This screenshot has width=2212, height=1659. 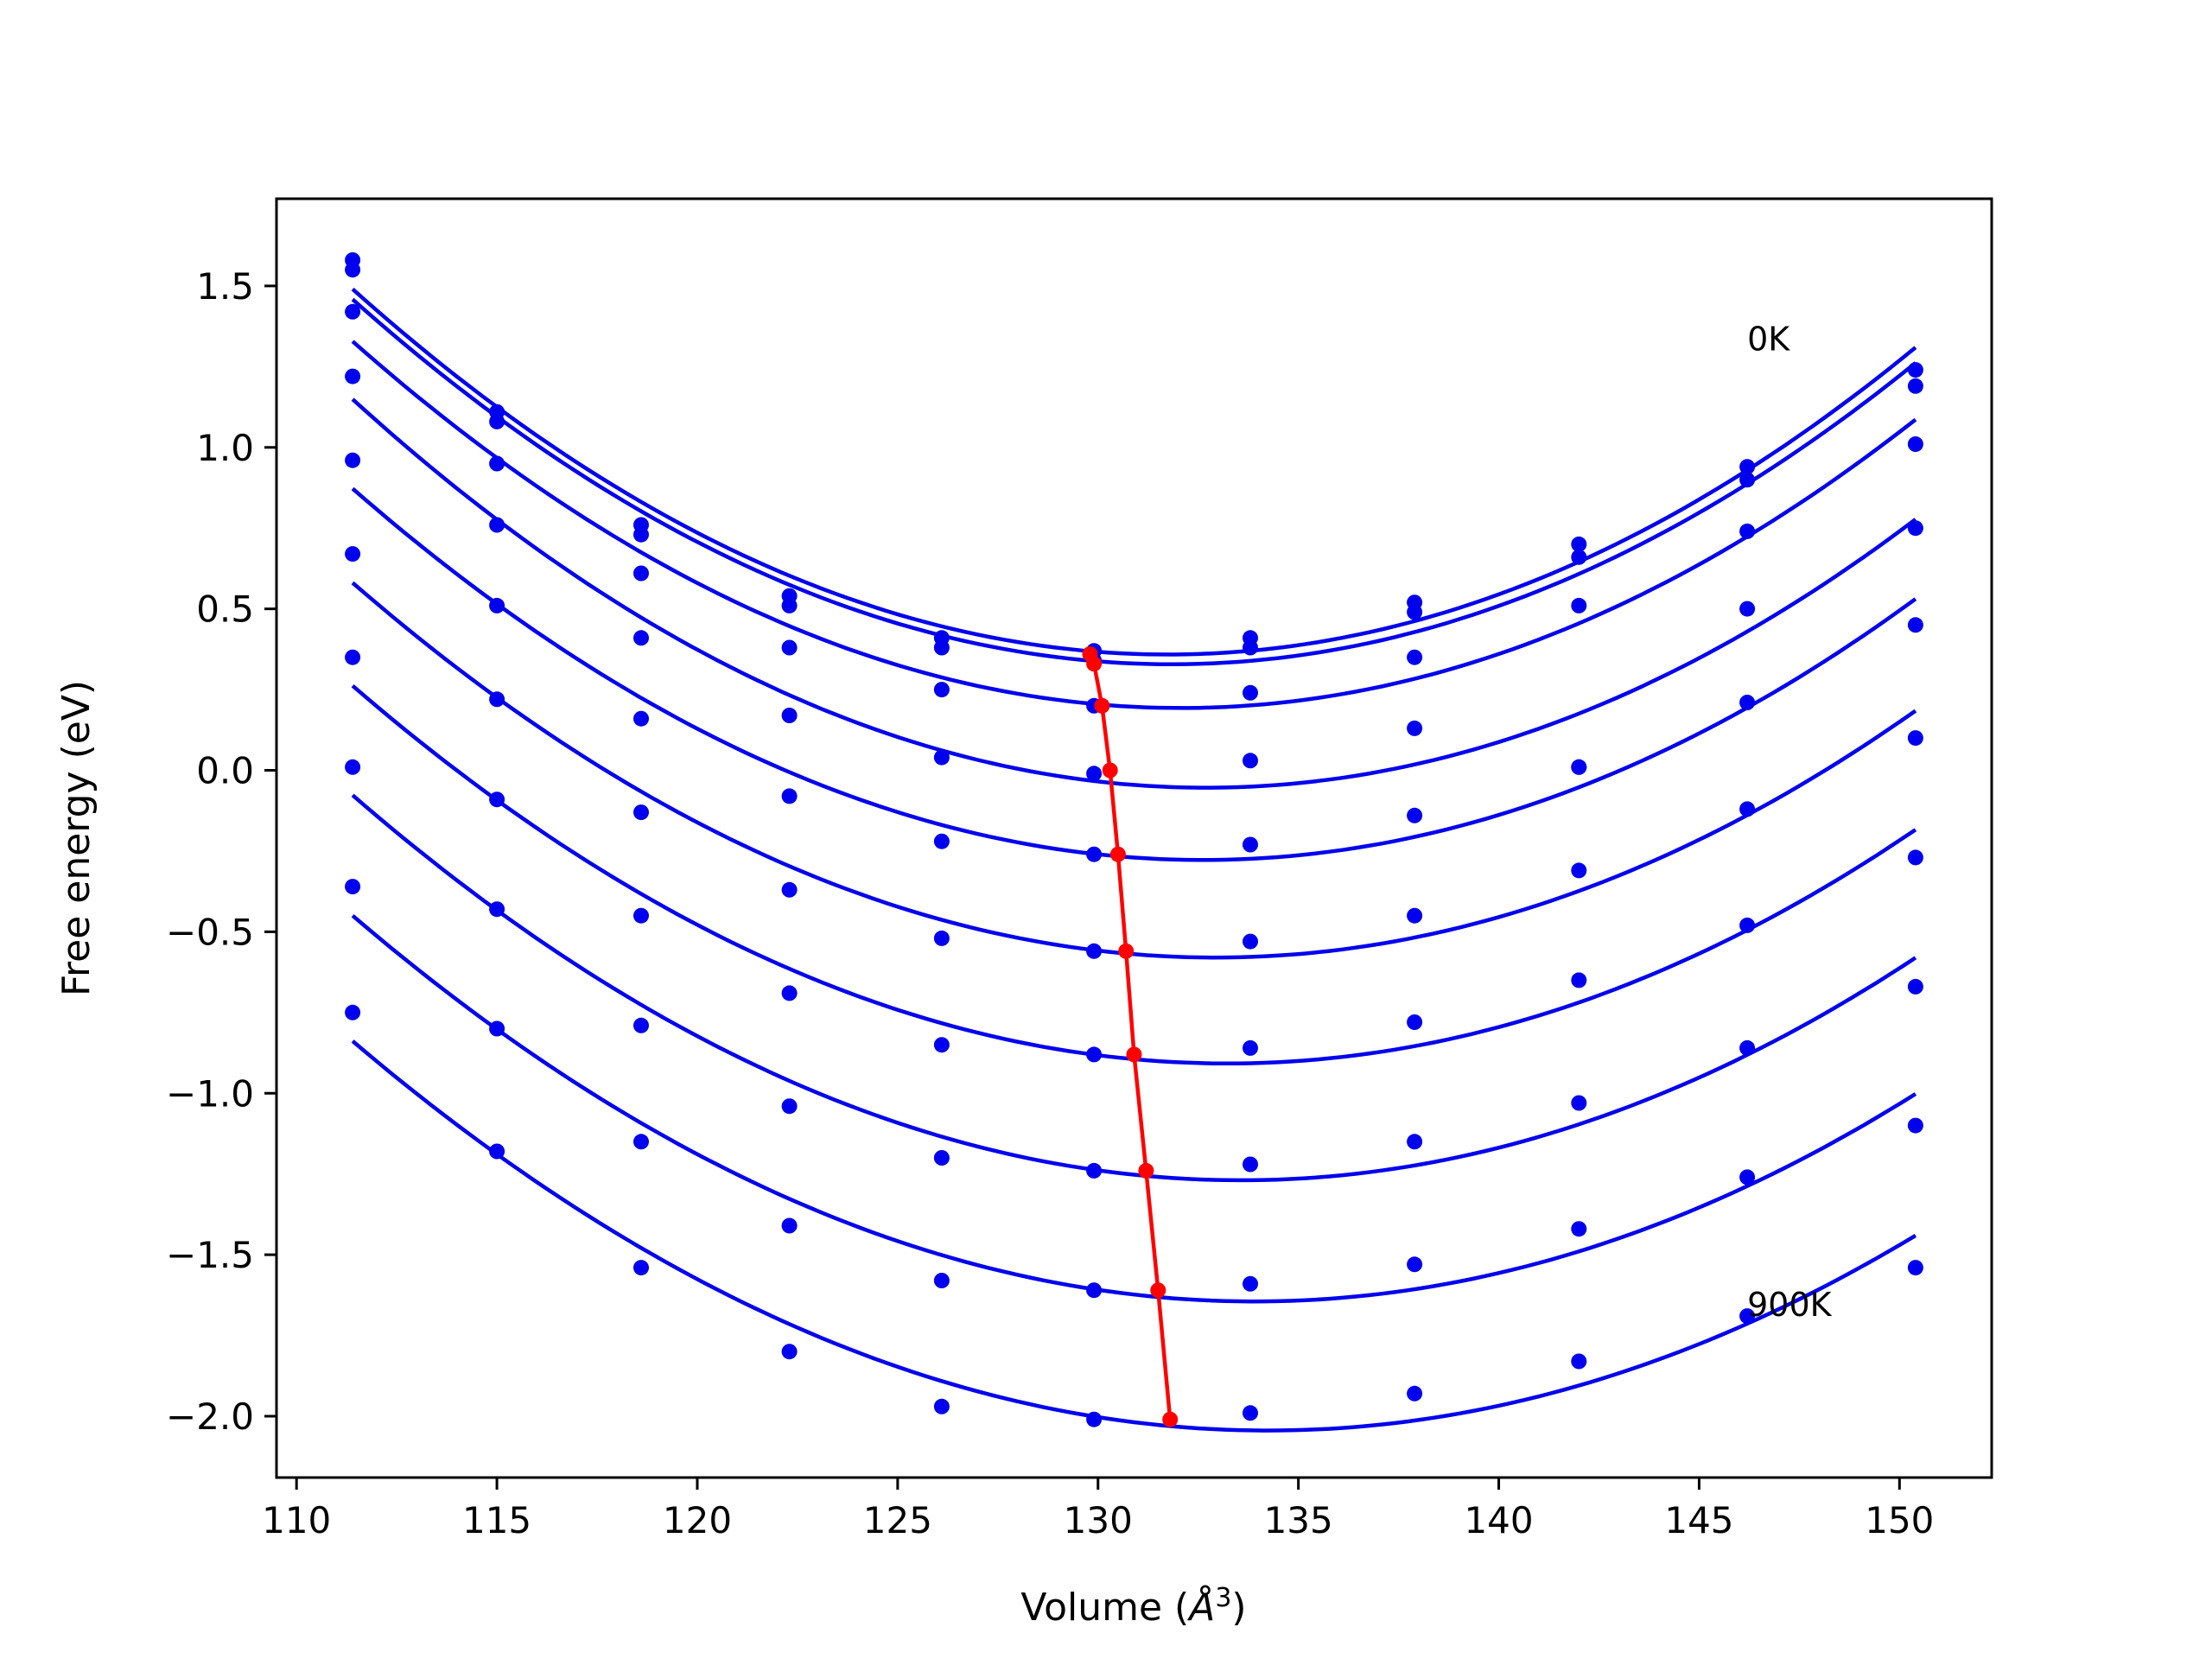 What do you see at coordinates (210, 1093) in the screenshot?
I see `y-tick-label: −1.0` at bounding box center [210, 1093].